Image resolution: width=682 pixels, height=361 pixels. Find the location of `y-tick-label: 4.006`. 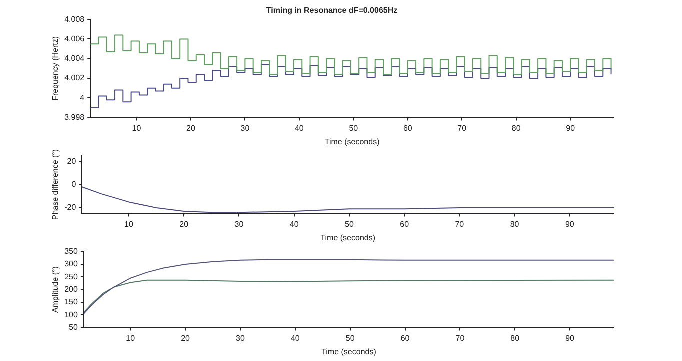

y-tick-label: 4.006 is located at coordinates (75, 39).